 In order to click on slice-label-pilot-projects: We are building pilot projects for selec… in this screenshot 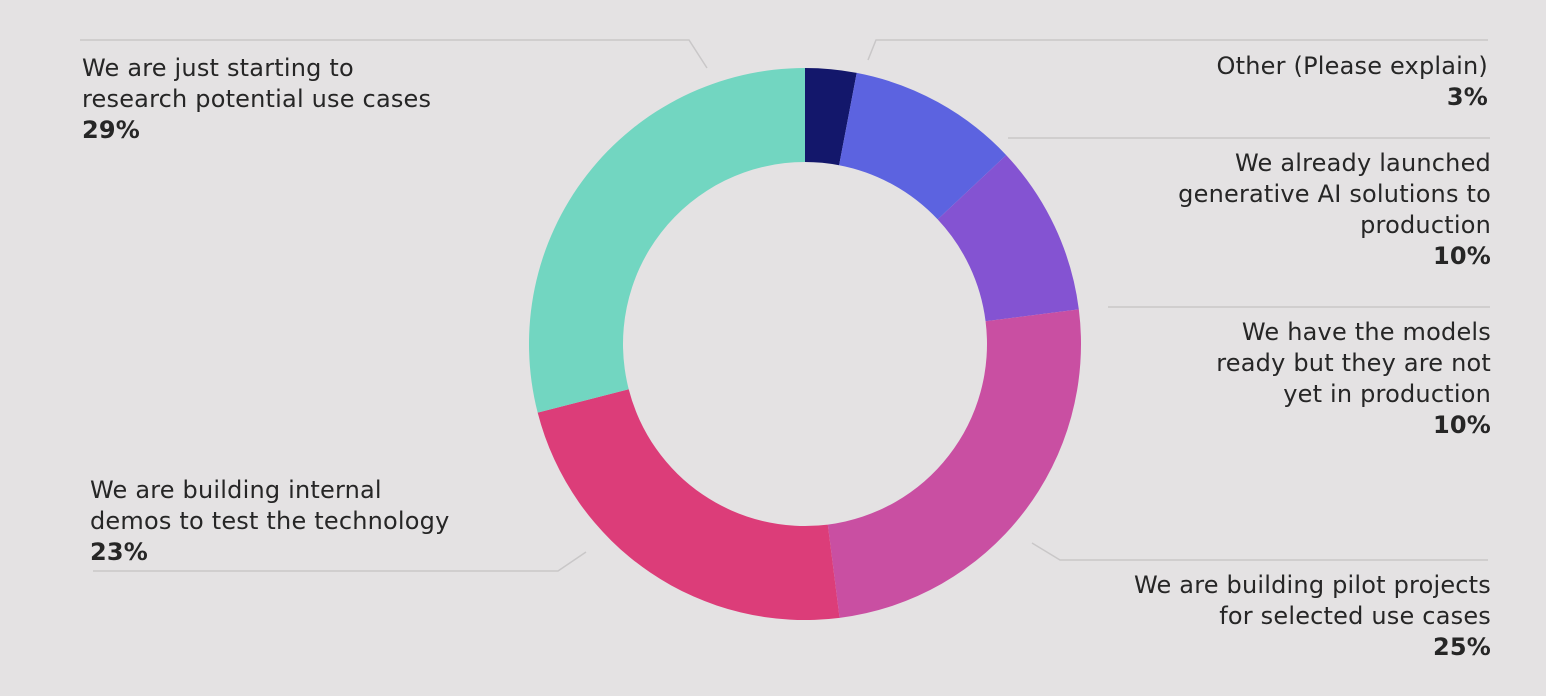, I will do `click(1312, 616)`.